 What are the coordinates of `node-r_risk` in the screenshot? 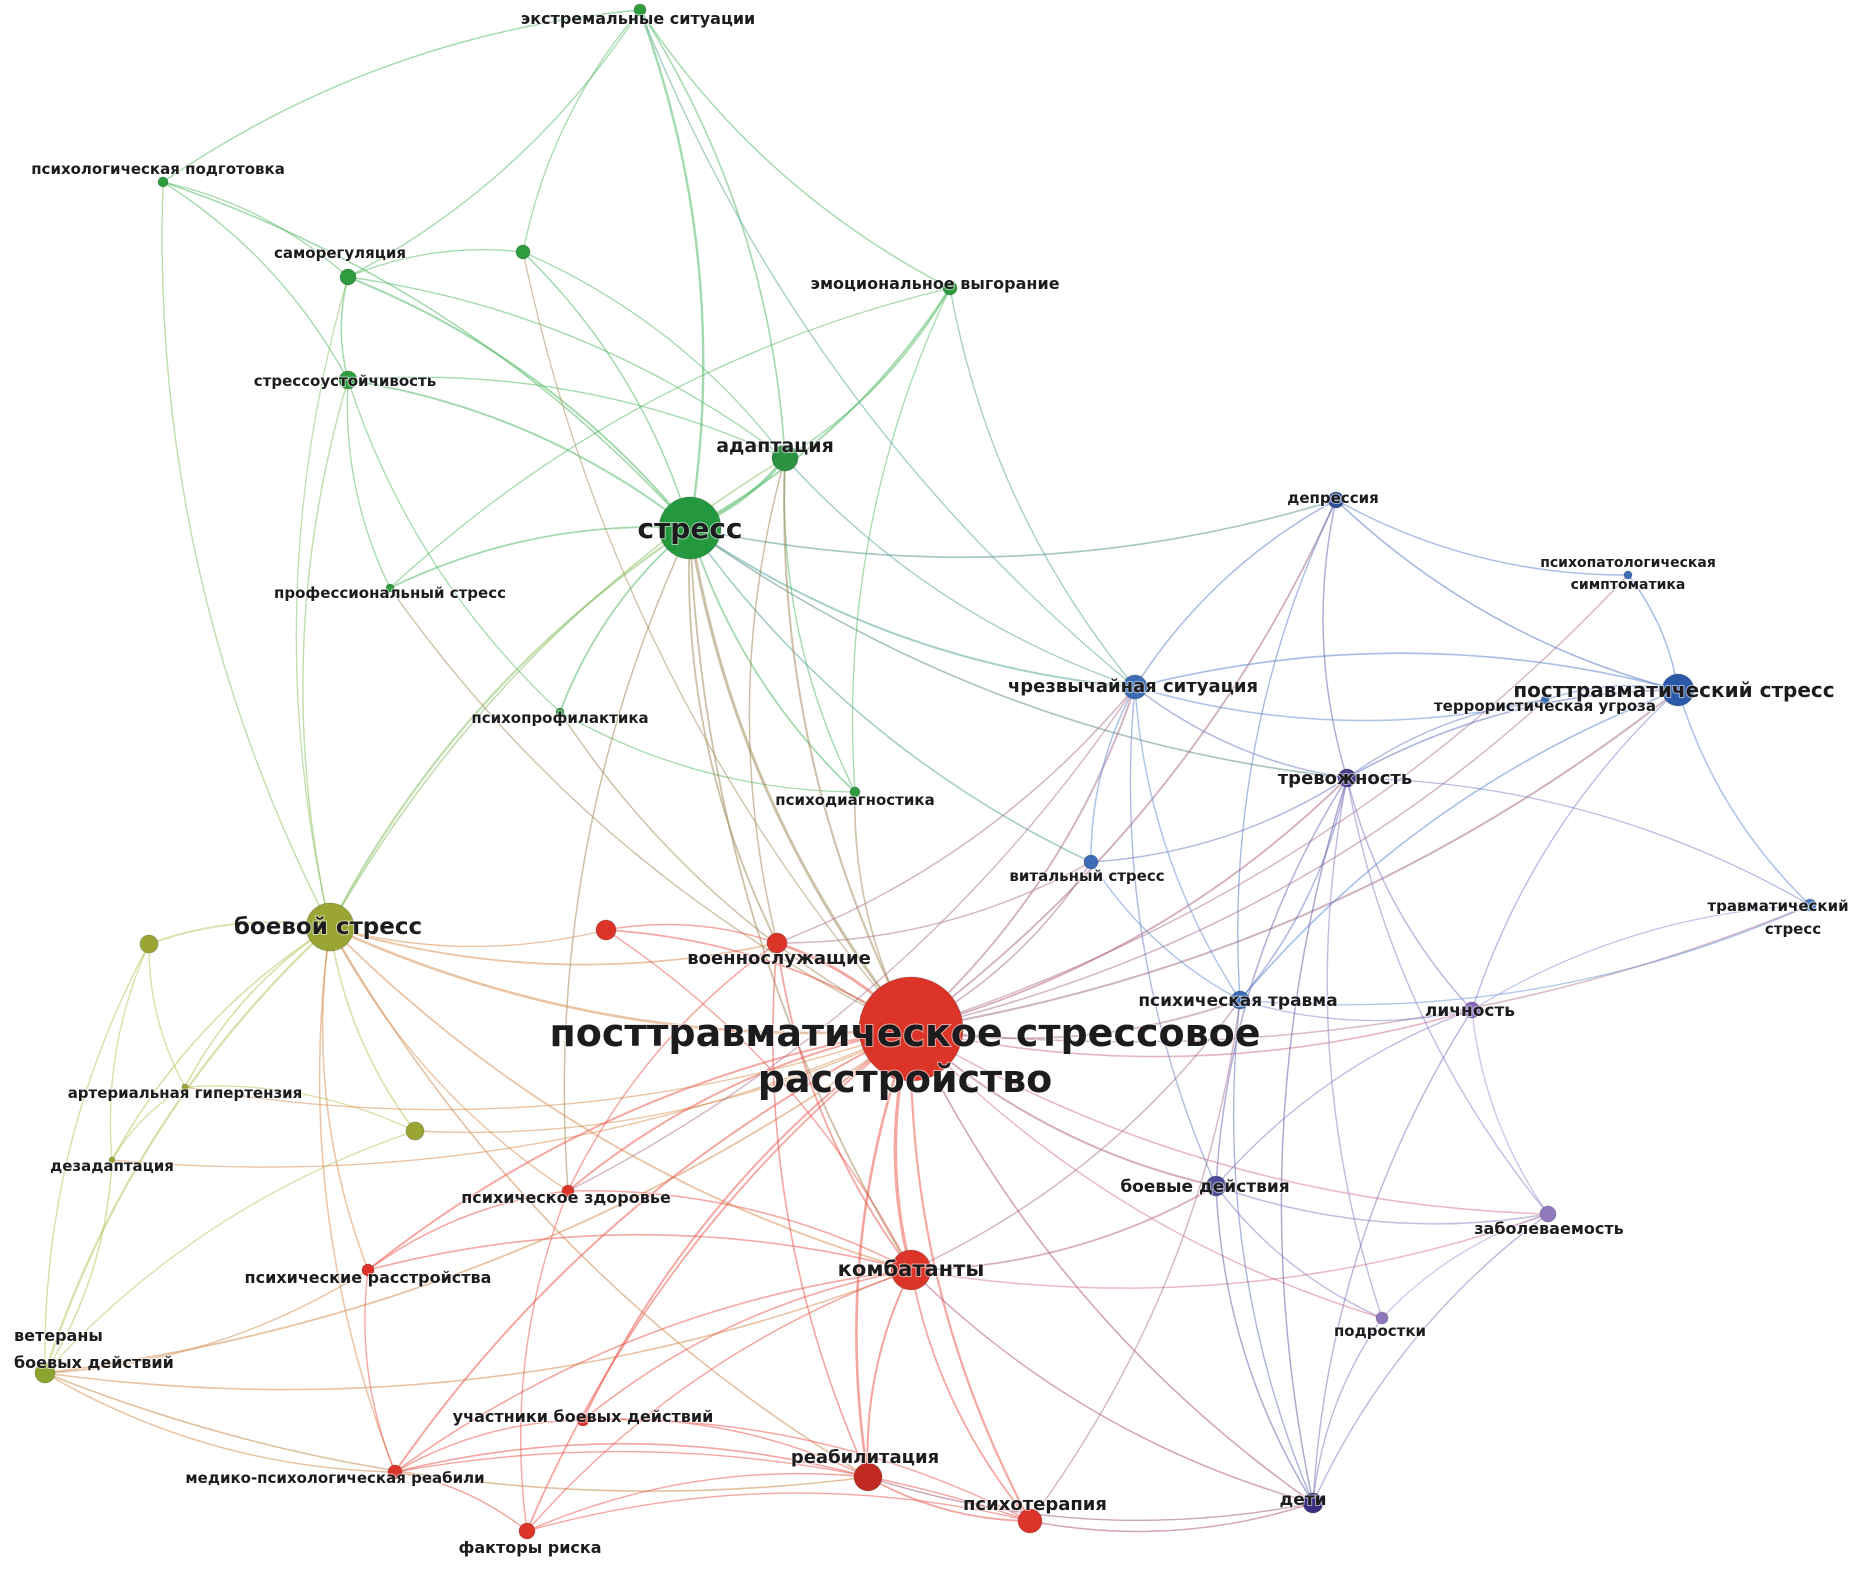 It's located at (527, 1531).